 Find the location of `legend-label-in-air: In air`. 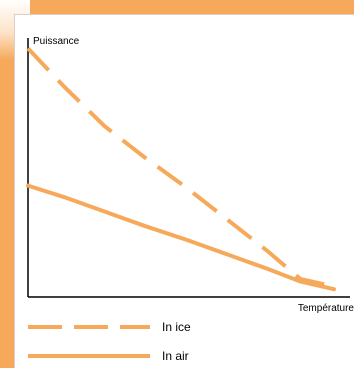

legend-label-in-air: In air is located at coordinates (175, 356).